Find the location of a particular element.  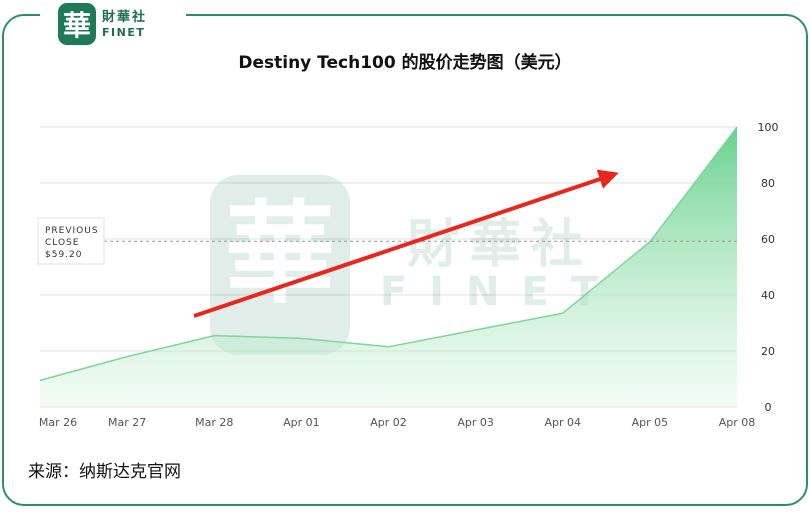

watermark-seal is located at coordinates (280, 265).